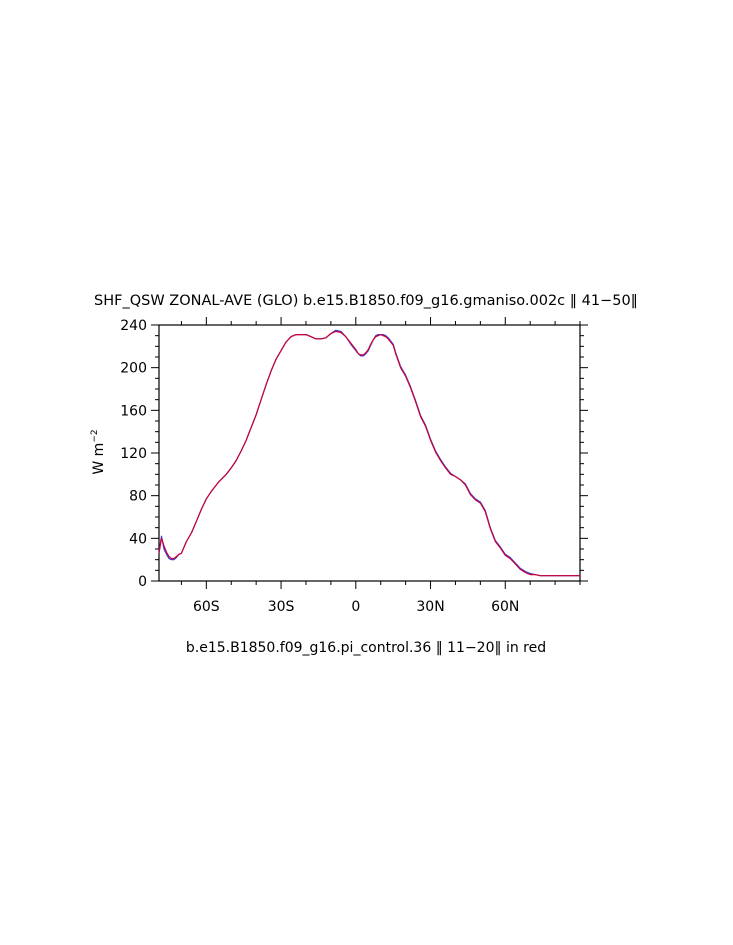  What do you see at coordinates (142, 582) in the screenshot?
I see `y-tick-label: 0` at bounding box center [142, 582].